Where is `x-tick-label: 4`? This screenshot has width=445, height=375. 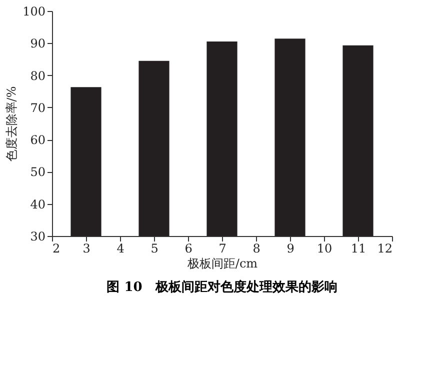 x-tick-label: 4 is located at coordinates (120, 249).